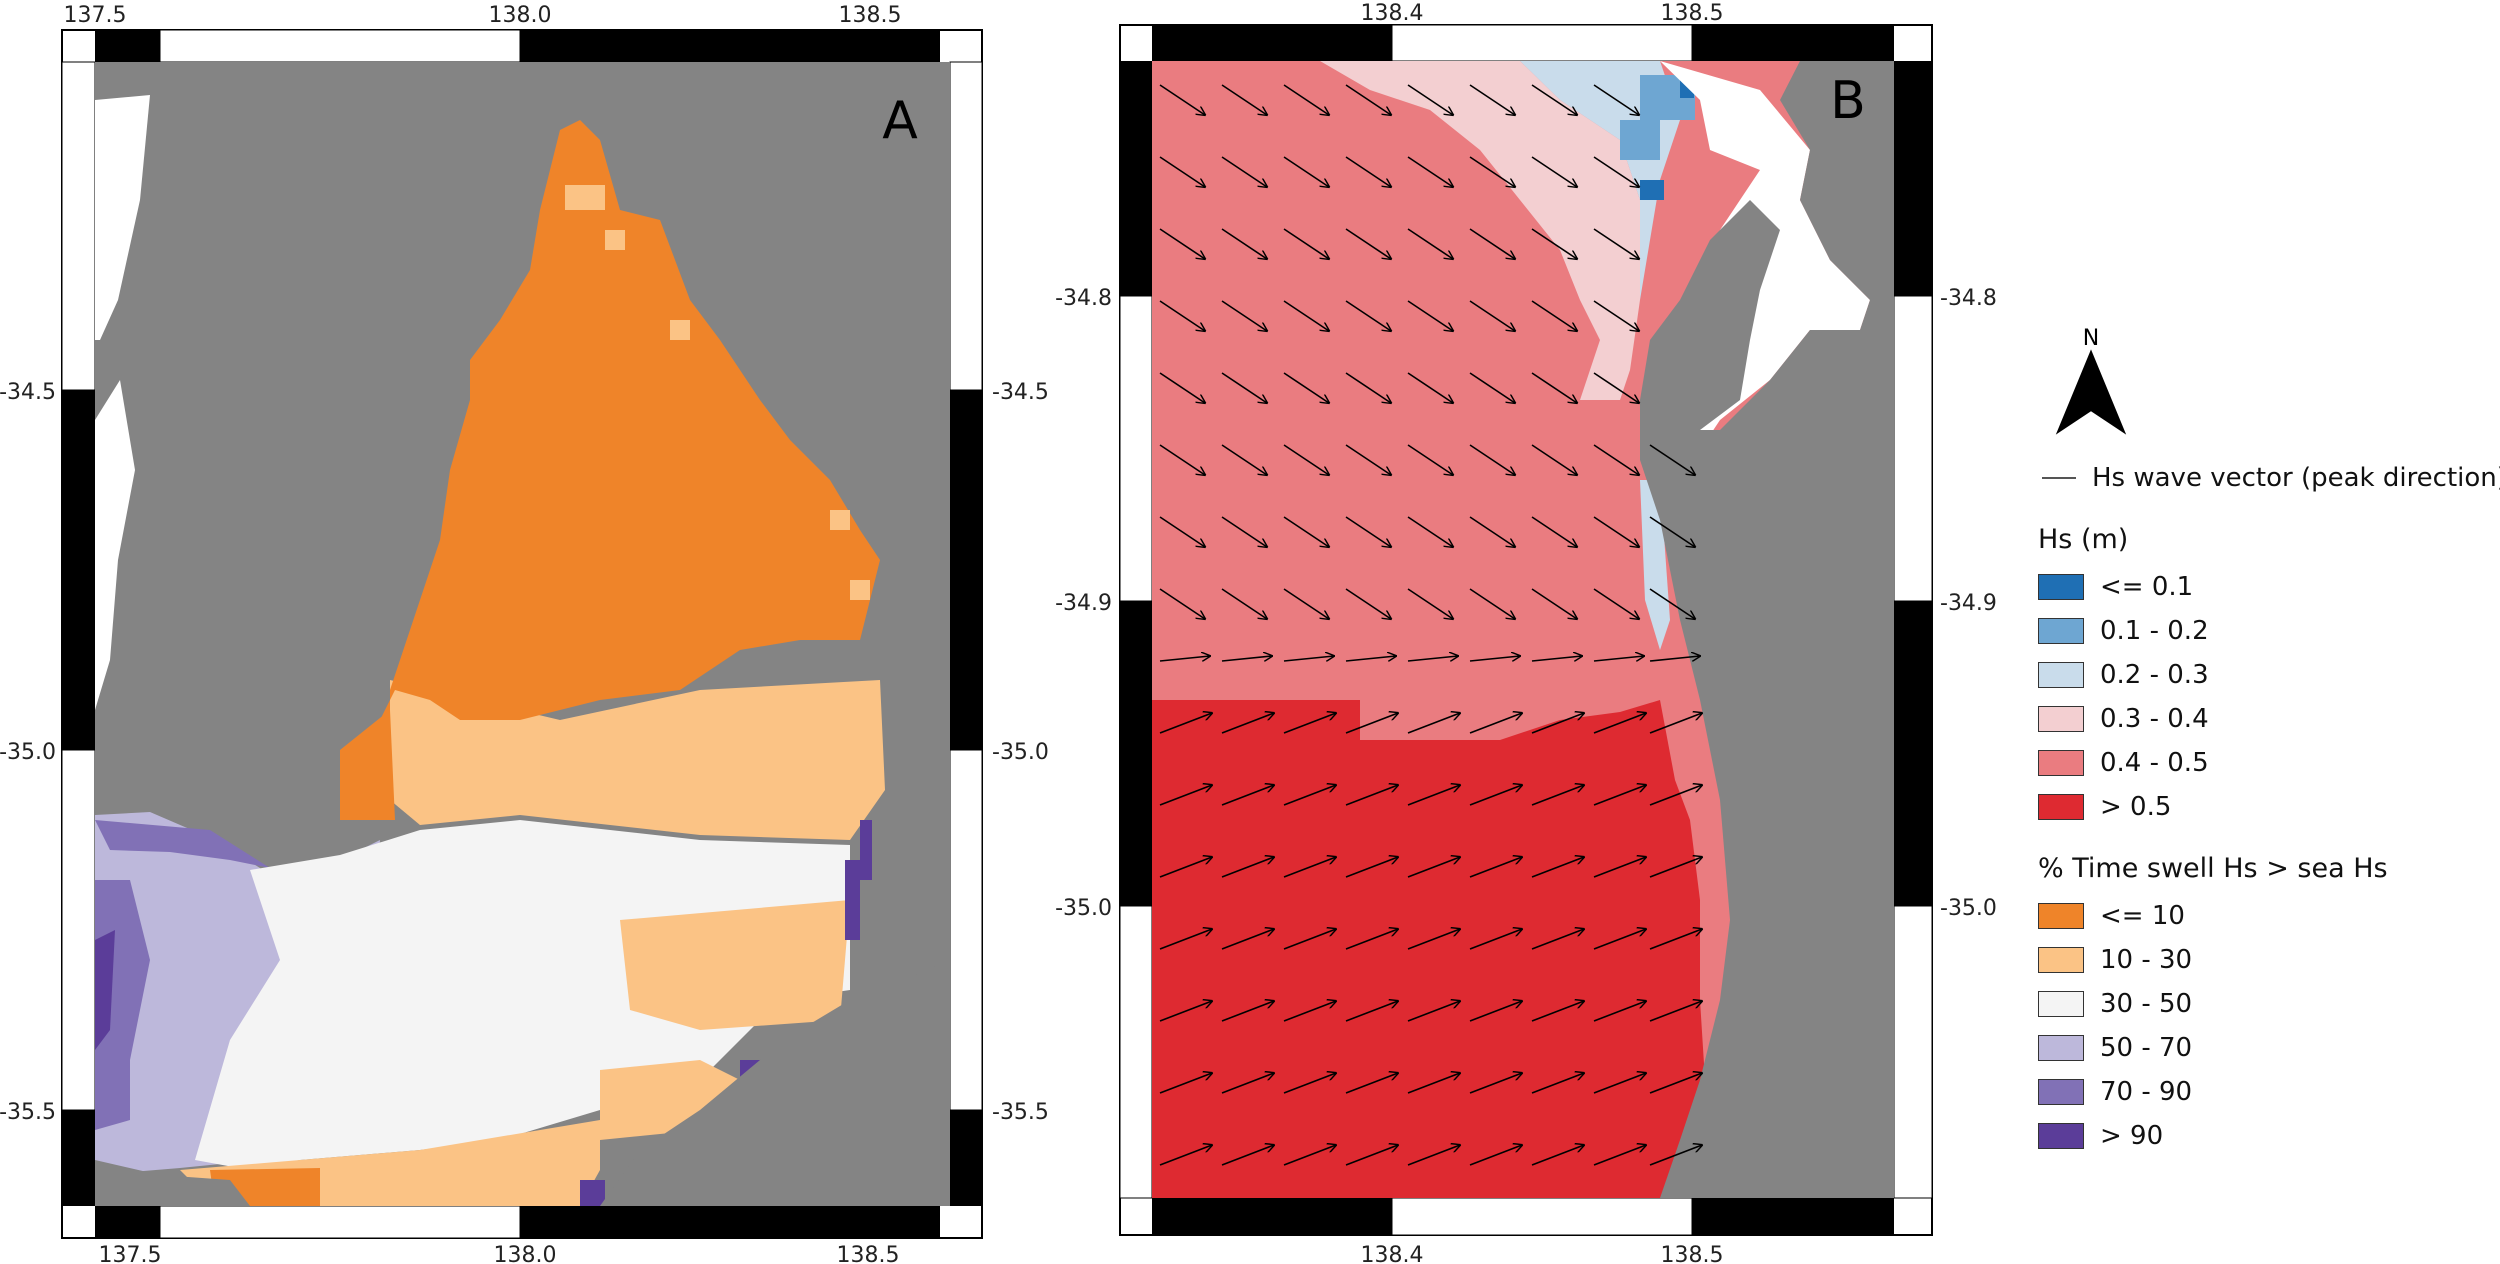  What do you see at coordinates (1020, 392) in the screenshot?
I see `panel-a-y-tick-right: -34.5` at bounding box center [1020, 392].